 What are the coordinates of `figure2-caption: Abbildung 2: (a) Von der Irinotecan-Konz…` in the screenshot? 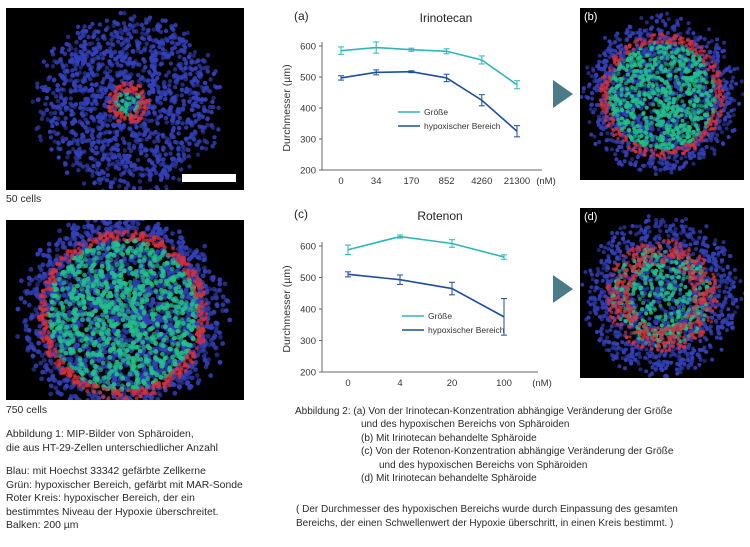 It's located at (484, 445).